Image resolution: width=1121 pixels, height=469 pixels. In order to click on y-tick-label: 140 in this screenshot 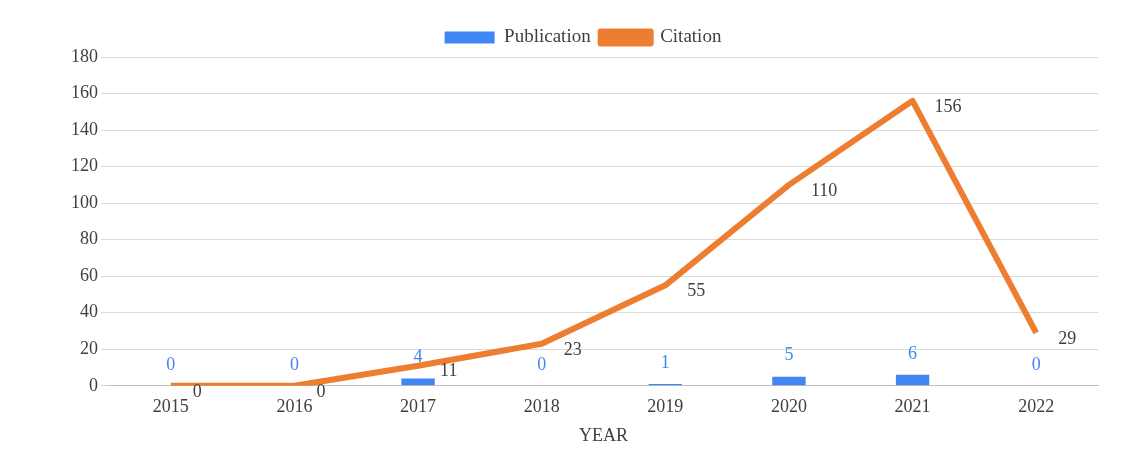, I will do `click(84, 128)`.